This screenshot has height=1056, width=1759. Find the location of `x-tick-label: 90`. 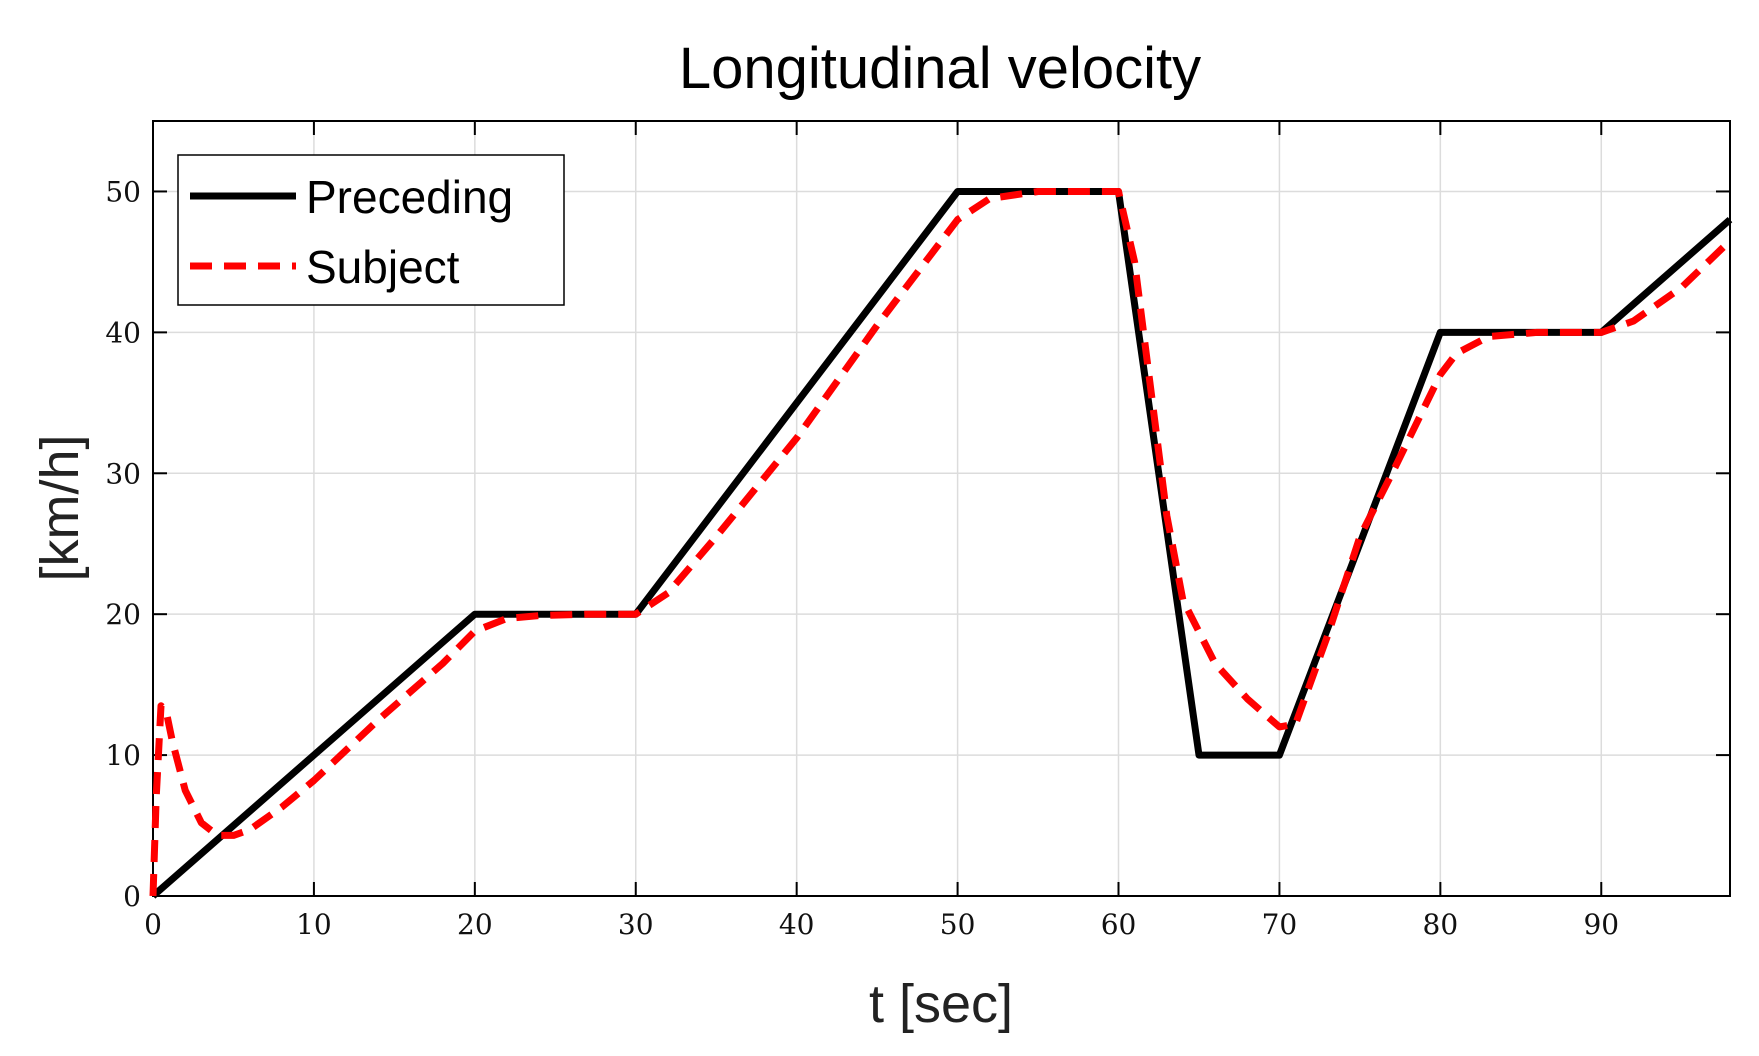

x-tick-label: 90 is located at coordinates (1601, 924).